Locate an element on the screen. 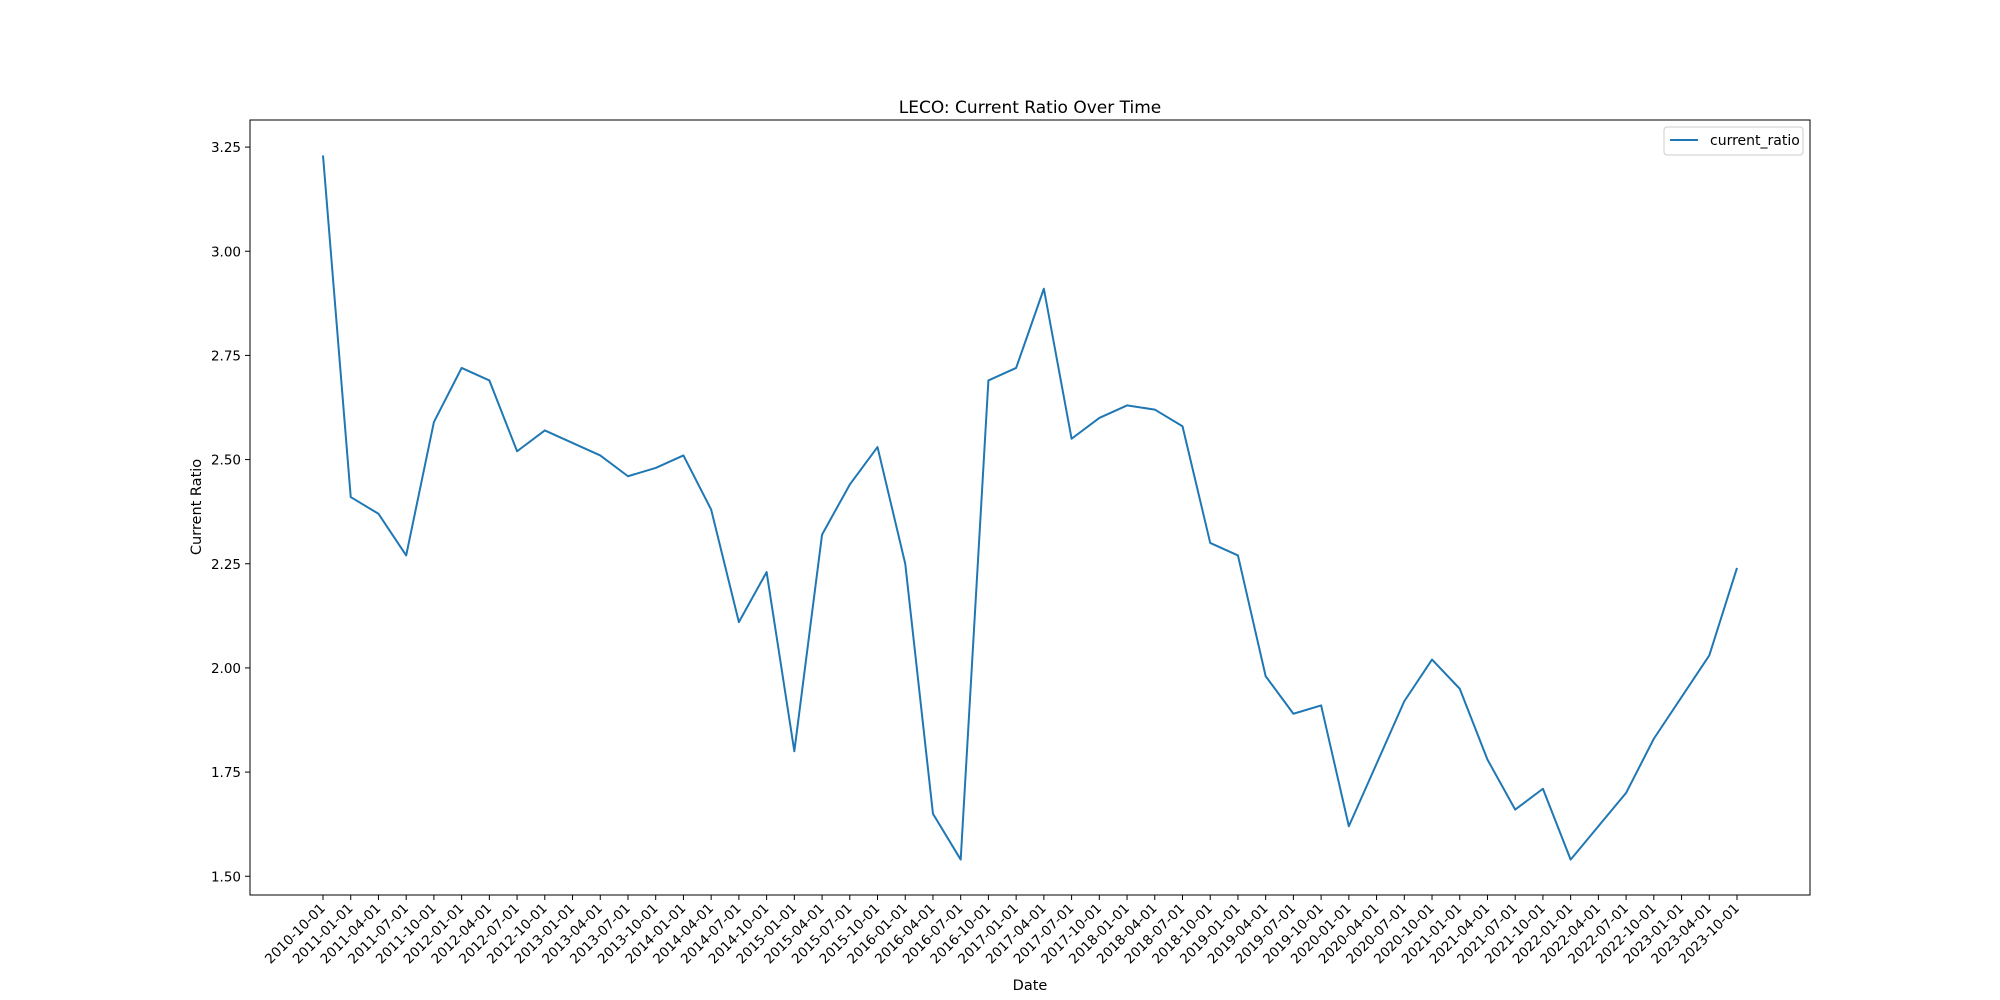 The height and width of the screenshot is (1000, 2000). y-tick-label: 3.00 is located at coordinates (226, 252).